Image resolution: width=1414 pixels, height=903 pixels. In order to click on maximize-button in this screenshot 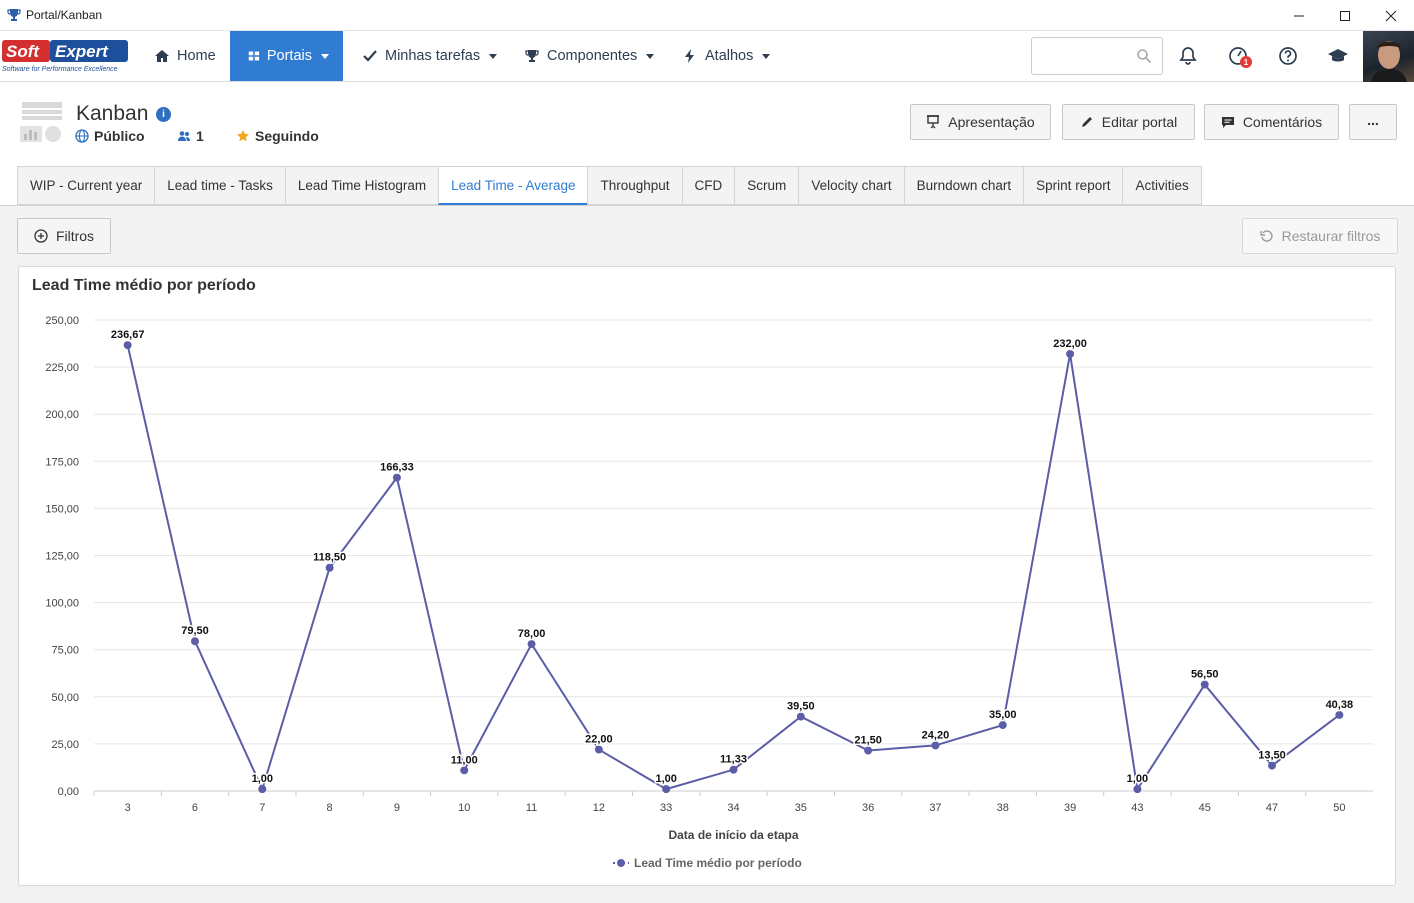, I will do `click(1345, 15)`.